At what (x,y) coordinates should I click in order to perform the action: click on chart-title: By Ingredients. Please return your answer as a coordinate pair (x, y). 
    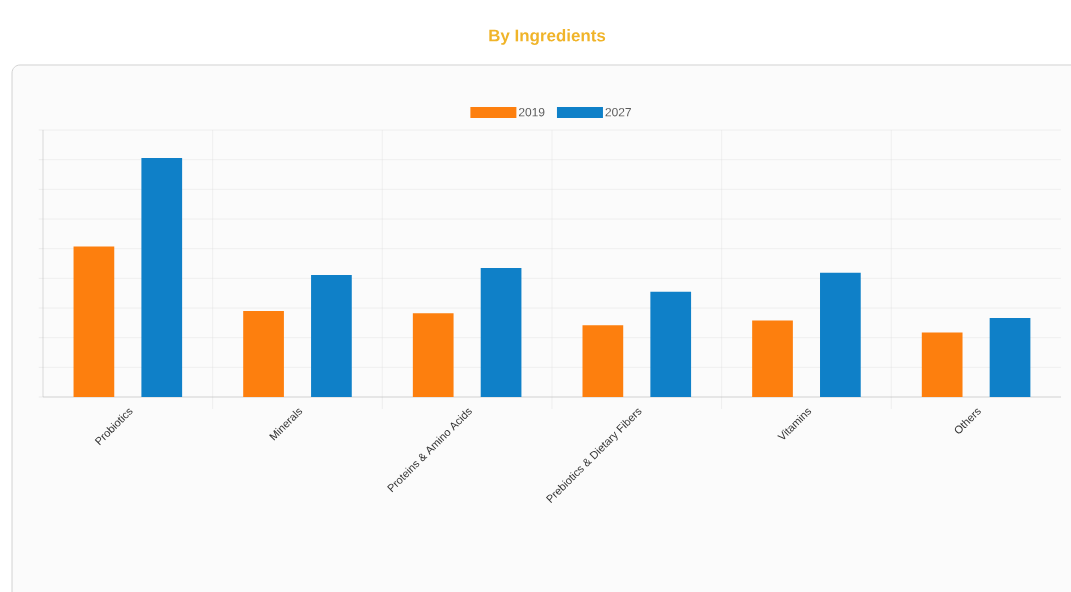
    Looking at the image, I should click on (547, 37).